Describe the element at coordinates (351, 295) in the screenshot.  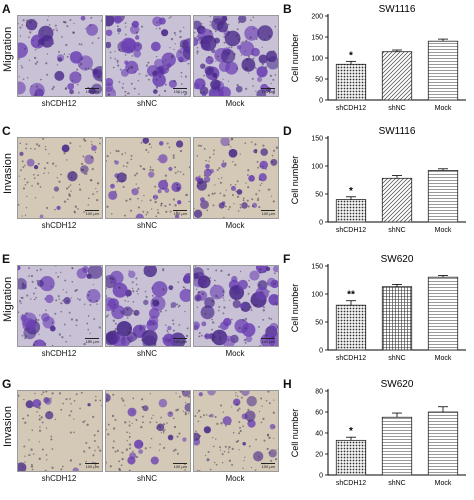
I see `significance-marker: **` at that location.